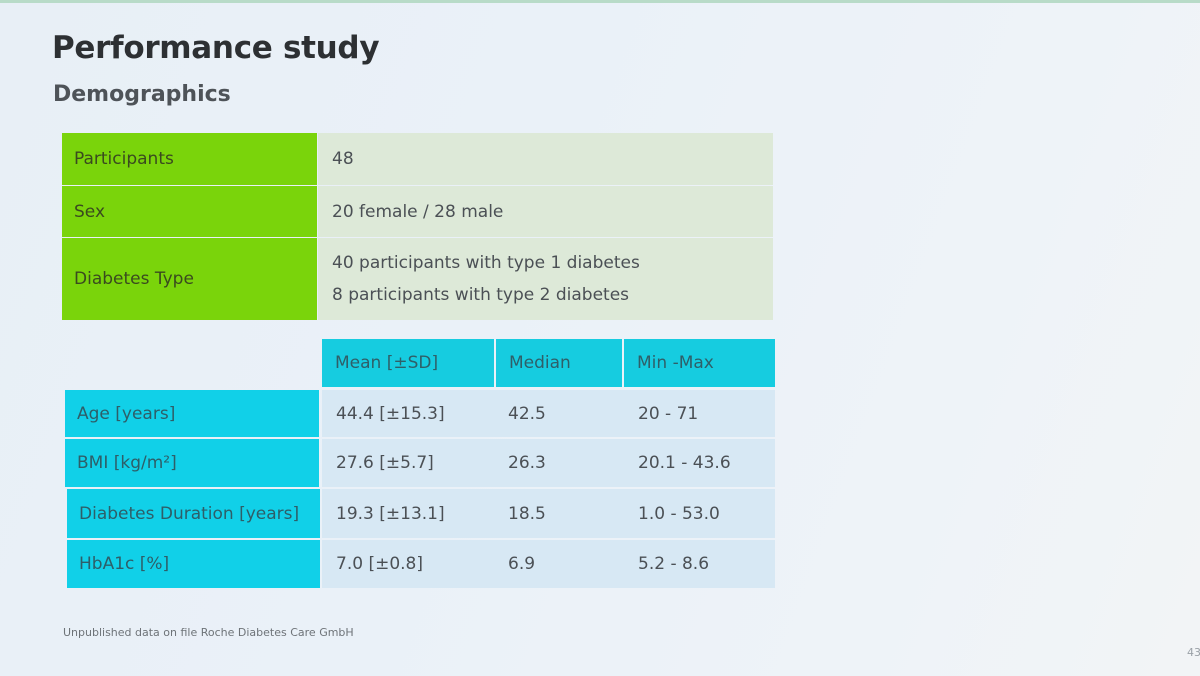 This screenshot has width=1200, height=676. I want to click on page-number: 43, so click(1193, 652).